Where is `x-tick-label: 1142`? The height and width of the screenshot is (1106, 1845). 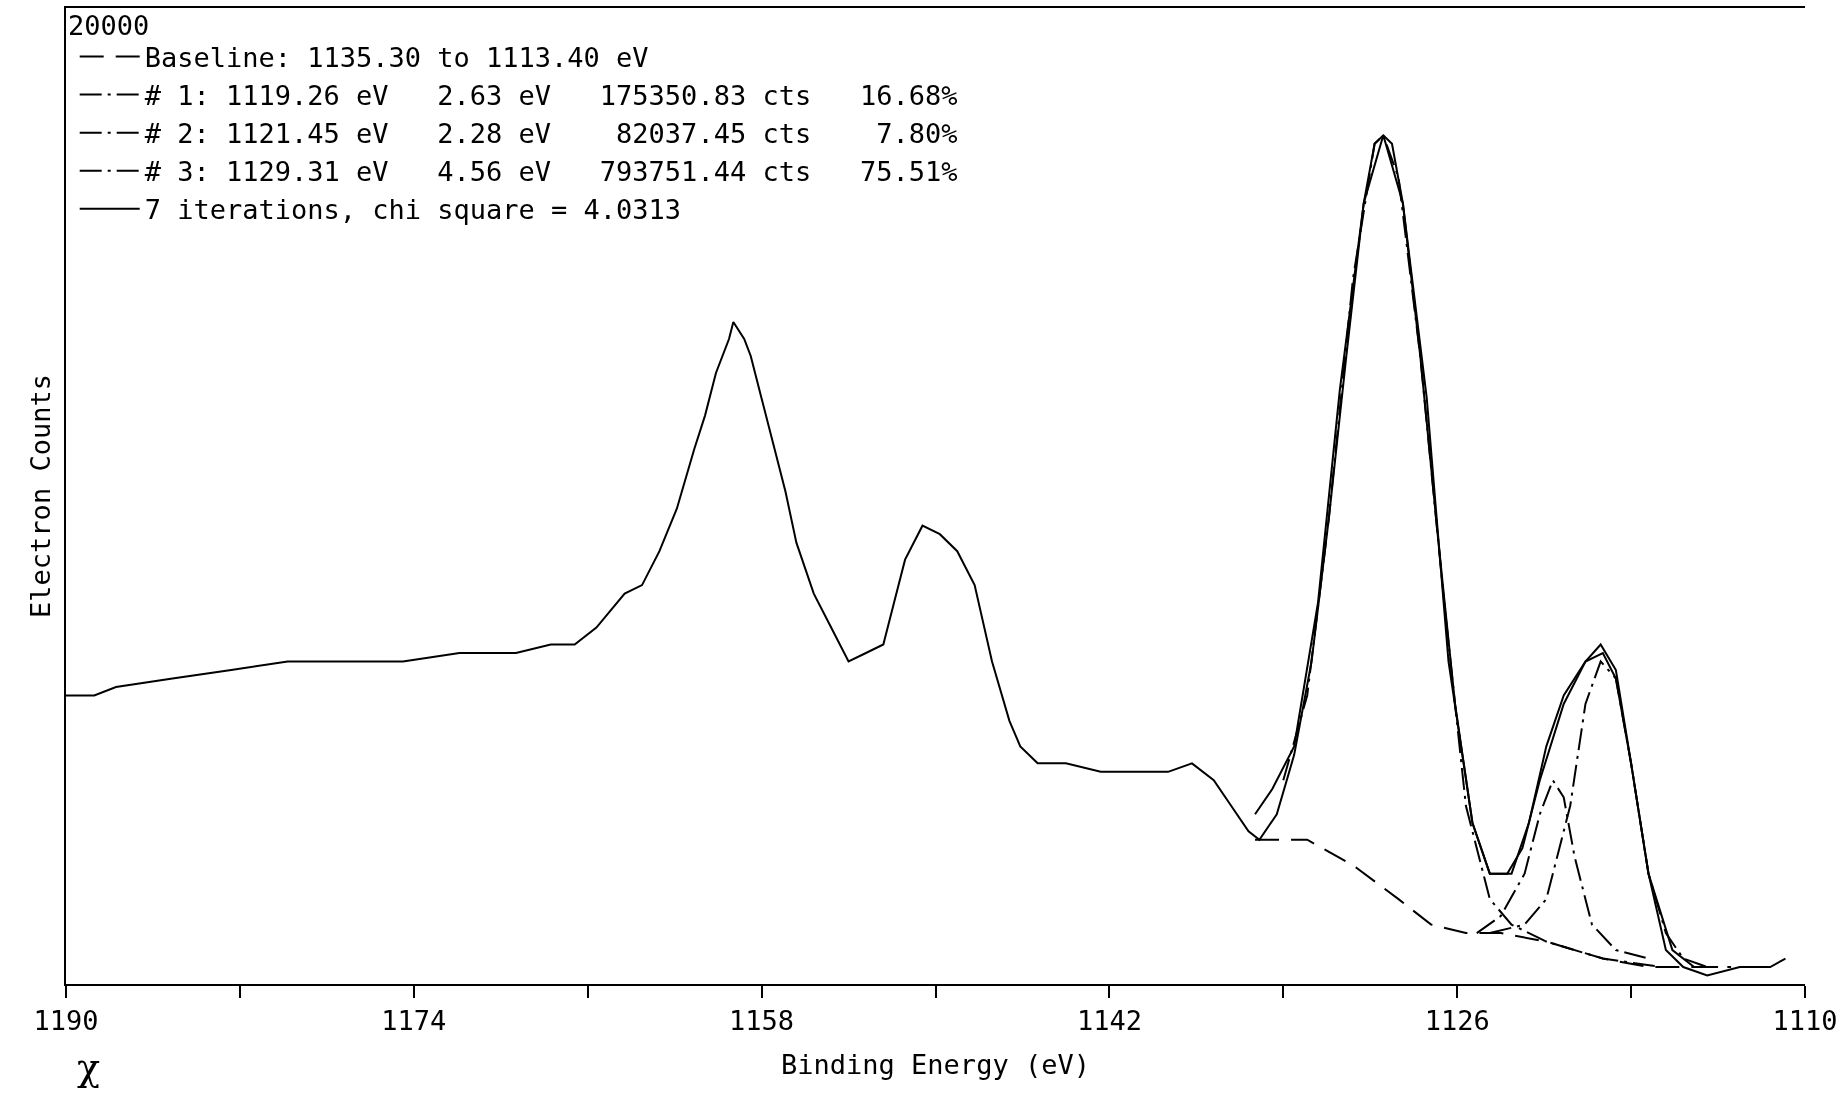 x-tick-label: 1142 is located at coordinates (1109, 1021).